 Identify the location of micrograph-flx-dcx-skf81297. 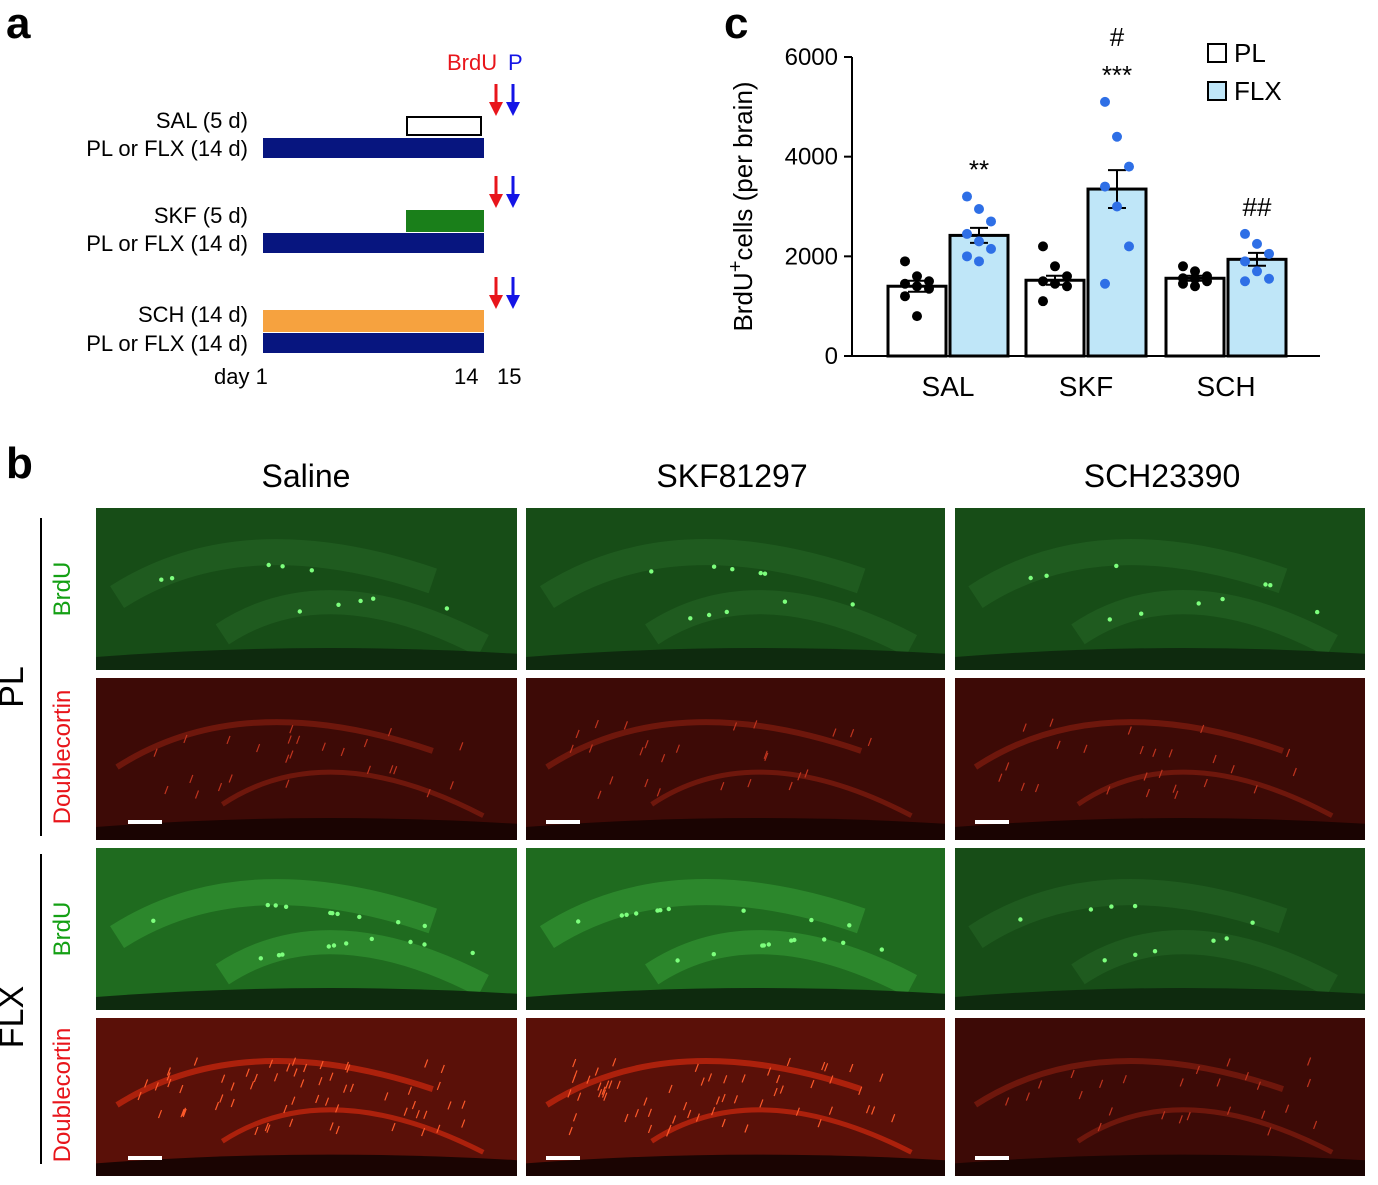
(735, 1097).